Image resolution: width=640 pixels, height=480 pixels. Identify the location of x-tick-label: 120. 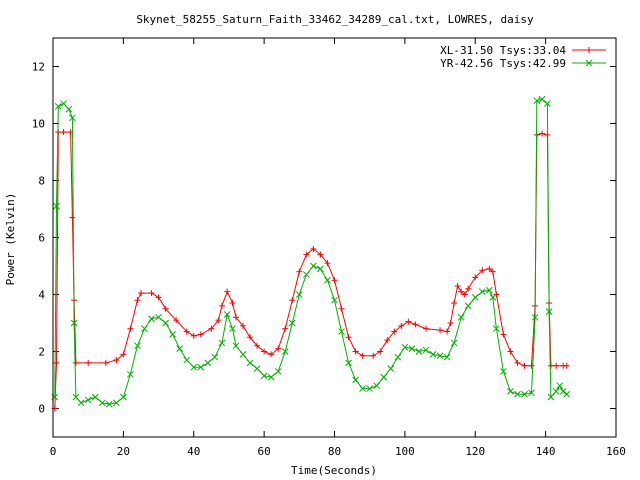
(475, 451).